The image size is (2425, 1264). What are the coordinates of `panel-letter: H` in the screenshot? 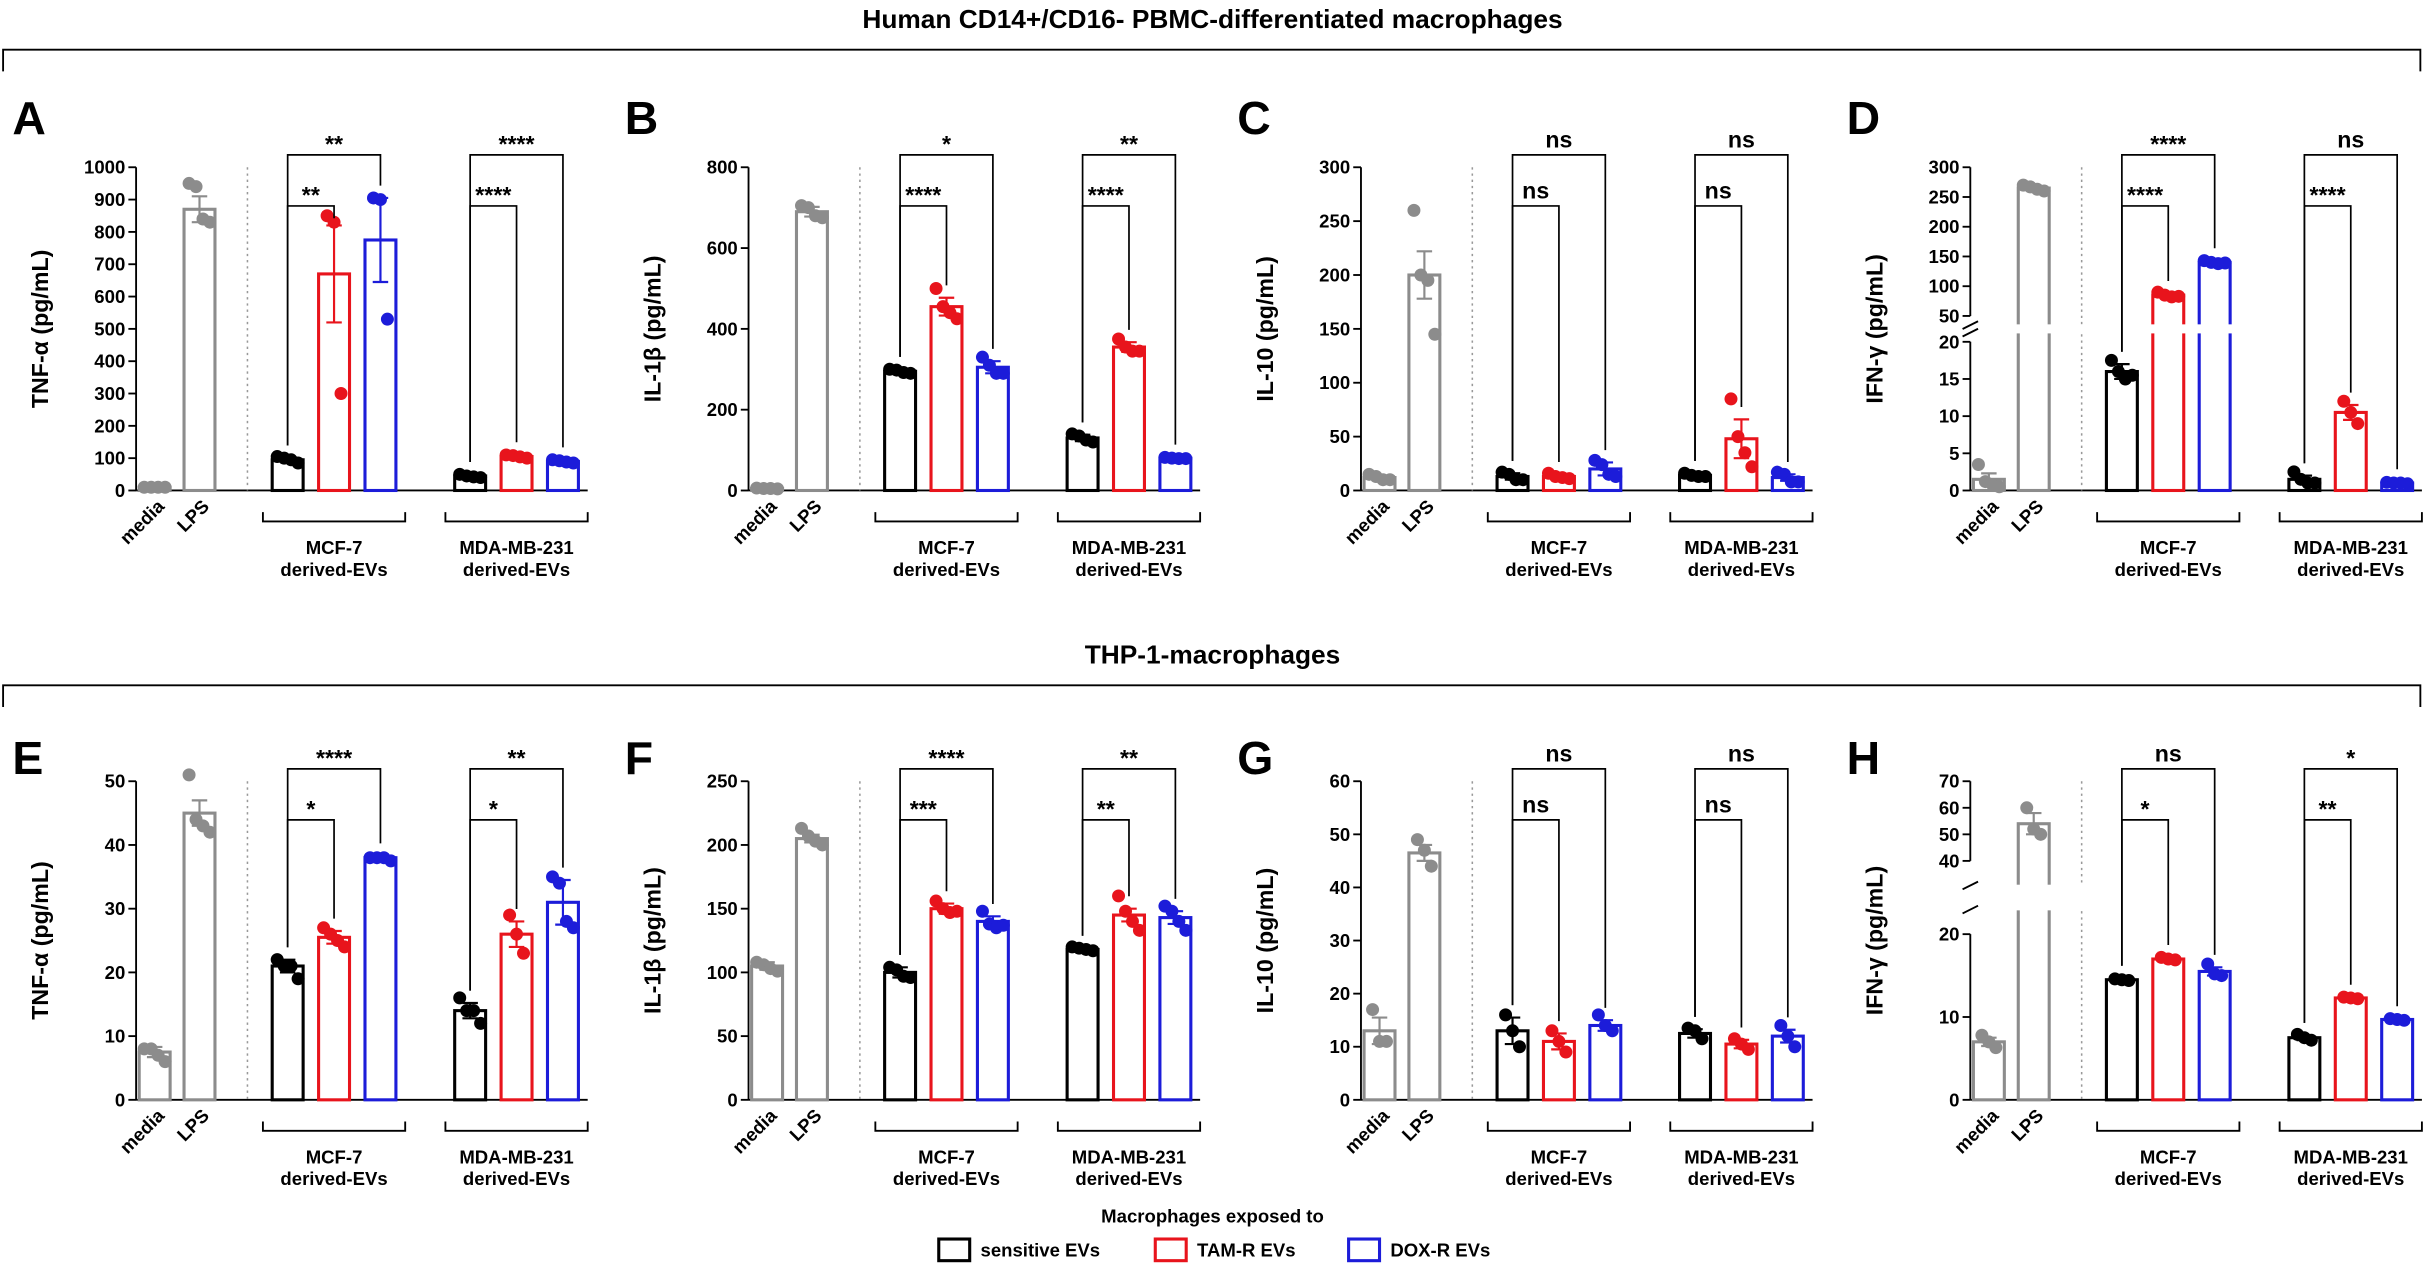 It's located at (1864, 758).